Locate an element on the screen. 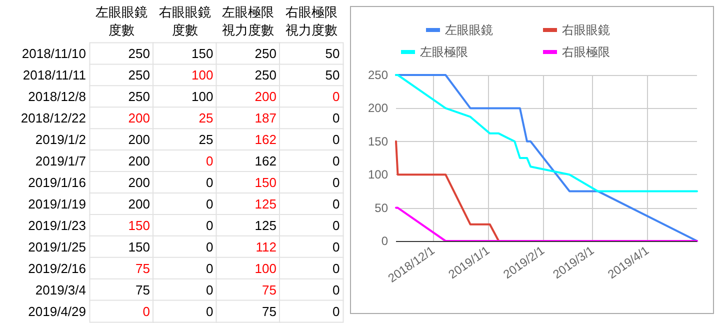 The width and height of the screenshot is (720, 323). y-tick-label: 2018/11/11 is located at coordinates (54, 75).